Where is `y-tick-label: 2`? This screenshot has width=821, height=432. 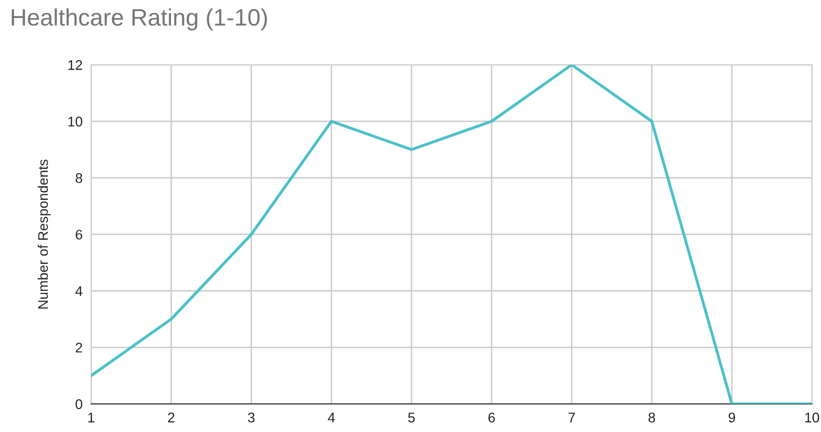
y-tick-label: 2 is located at coordinates (79, 347).